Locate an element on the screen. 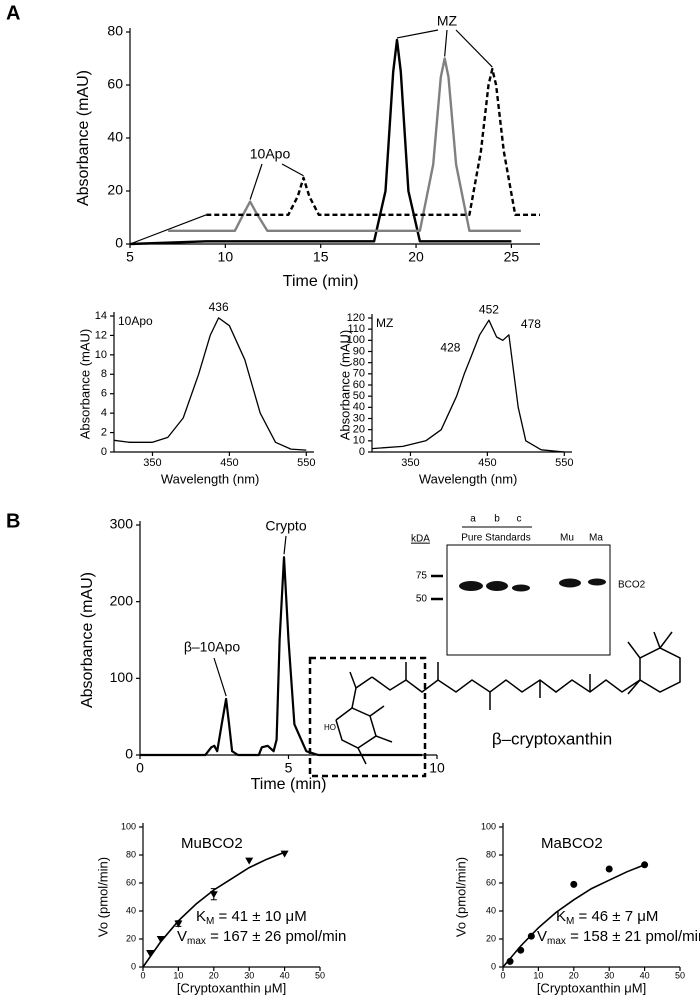  subscript: M is located at coordinates (570, 921).